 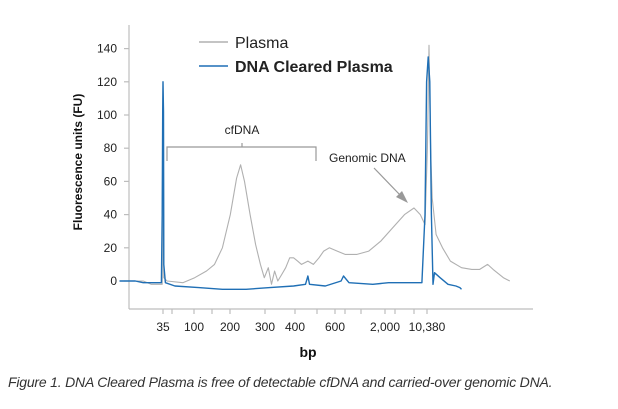 What do you see at coordinates (368, 177) in the screenshot?
I see `genomic-dna-annotation: Genomic DNA` at bounding box center [368, 177].